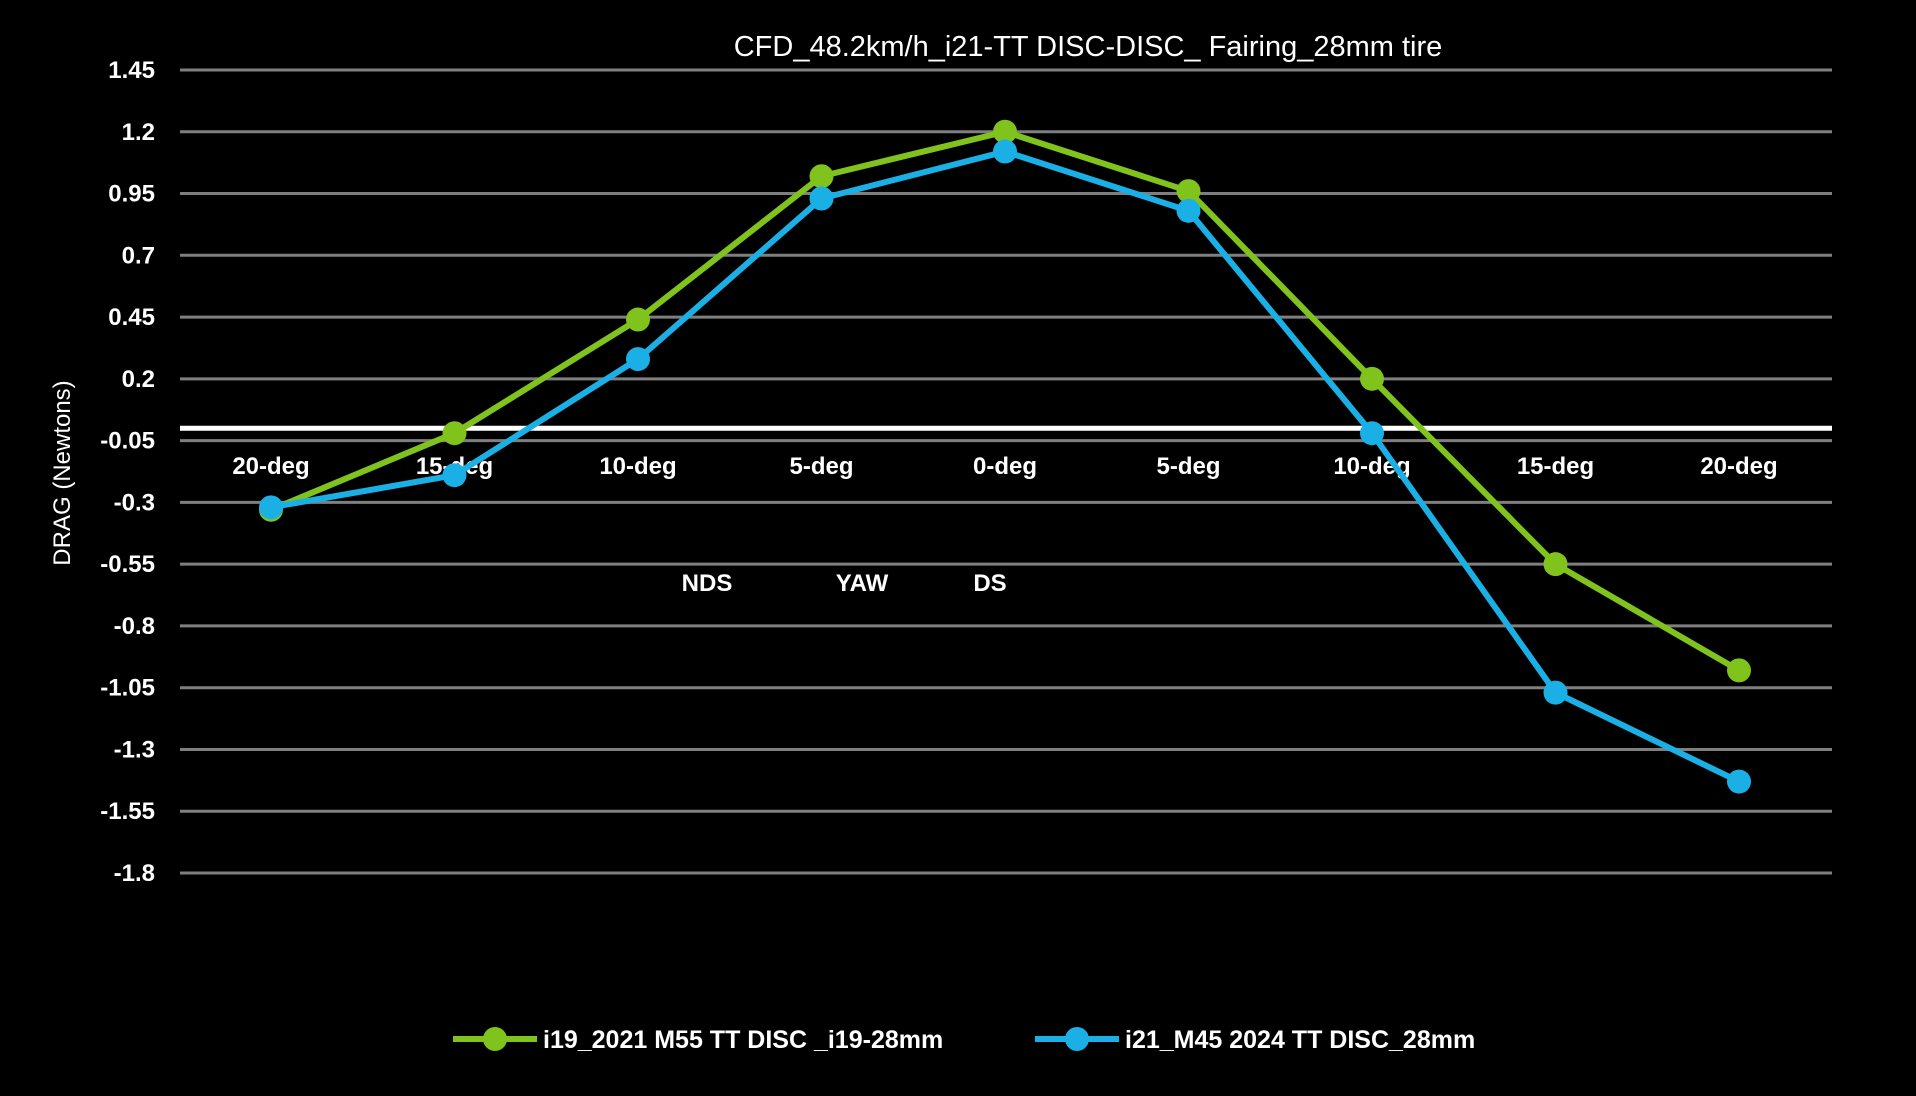 This screenshot has width=1916, height=1096. Describe the element at coordinates (1555, 466) in the screenshot. I see `x-category-label: 15-deg` at that location.